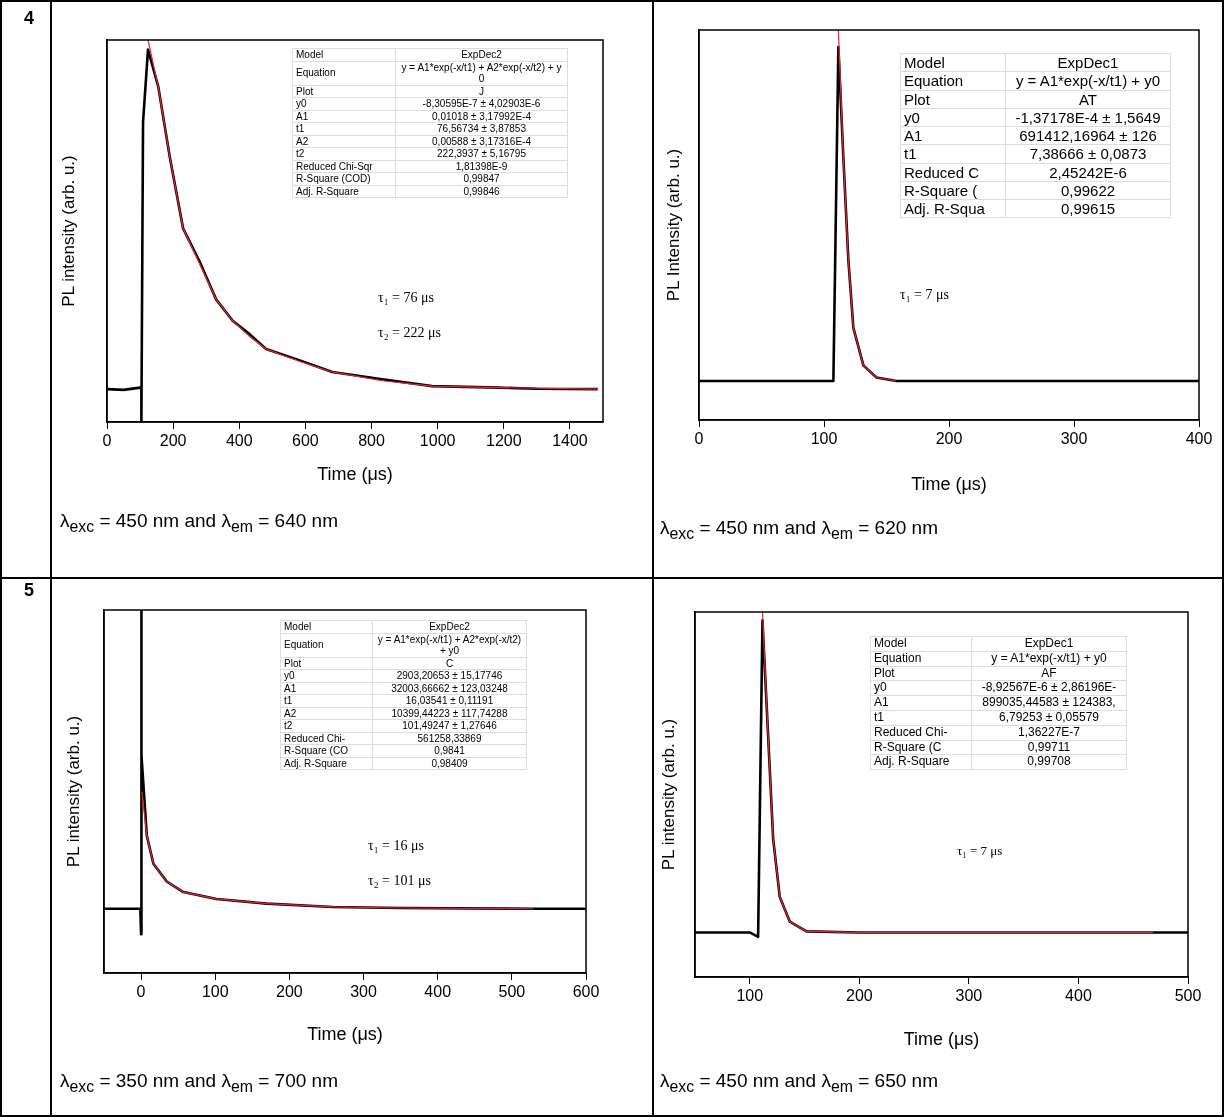 The image size is (1224, 1117). Describe the element at coordinates (29, 18) in the screenshot. I see `text: 4` at that location.